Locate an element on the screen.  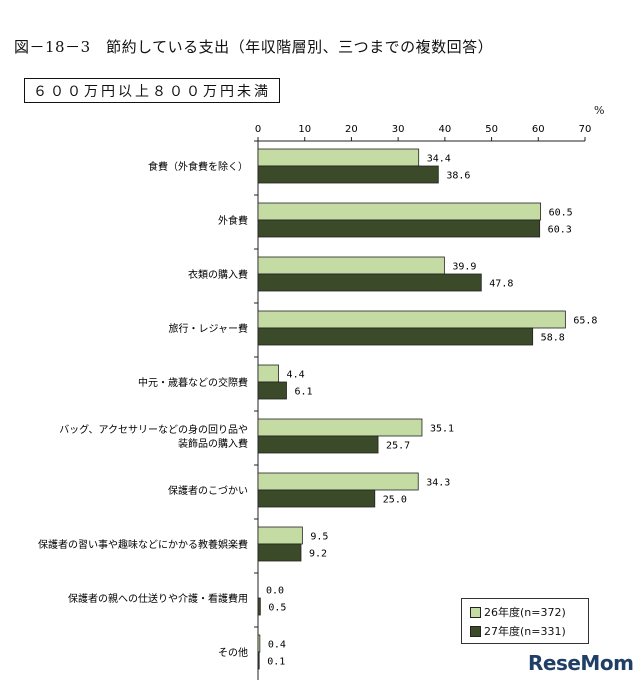
data-label-2015: 0.1 is located at coordinates (276, 662).